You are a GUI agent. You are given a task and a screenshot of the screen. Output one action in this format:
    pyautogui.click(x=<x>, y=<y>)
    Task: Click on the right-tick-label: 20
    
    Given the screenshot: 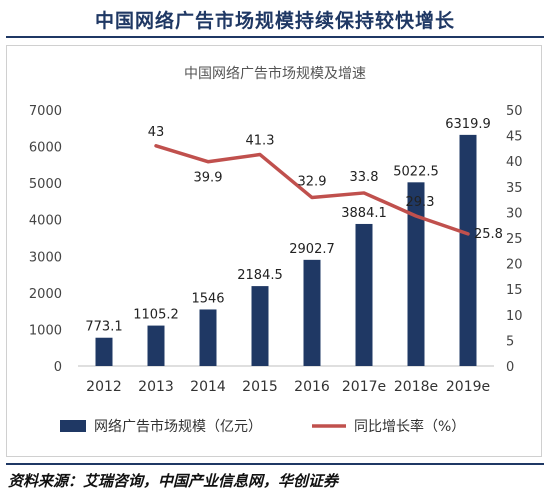 What is the action you would take?
    pyautogui.click(x=514, y=265)
    